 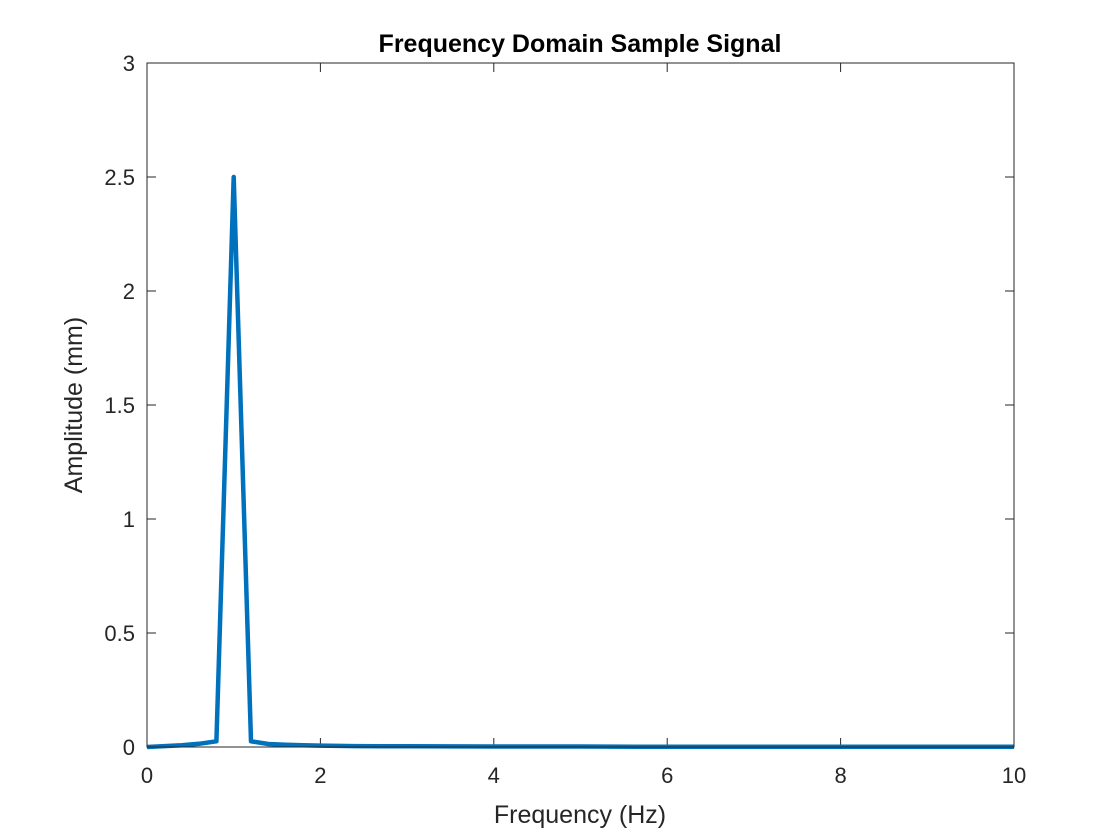 I want to click on y-tick-label: 2.5, so click(x=119, y=177).